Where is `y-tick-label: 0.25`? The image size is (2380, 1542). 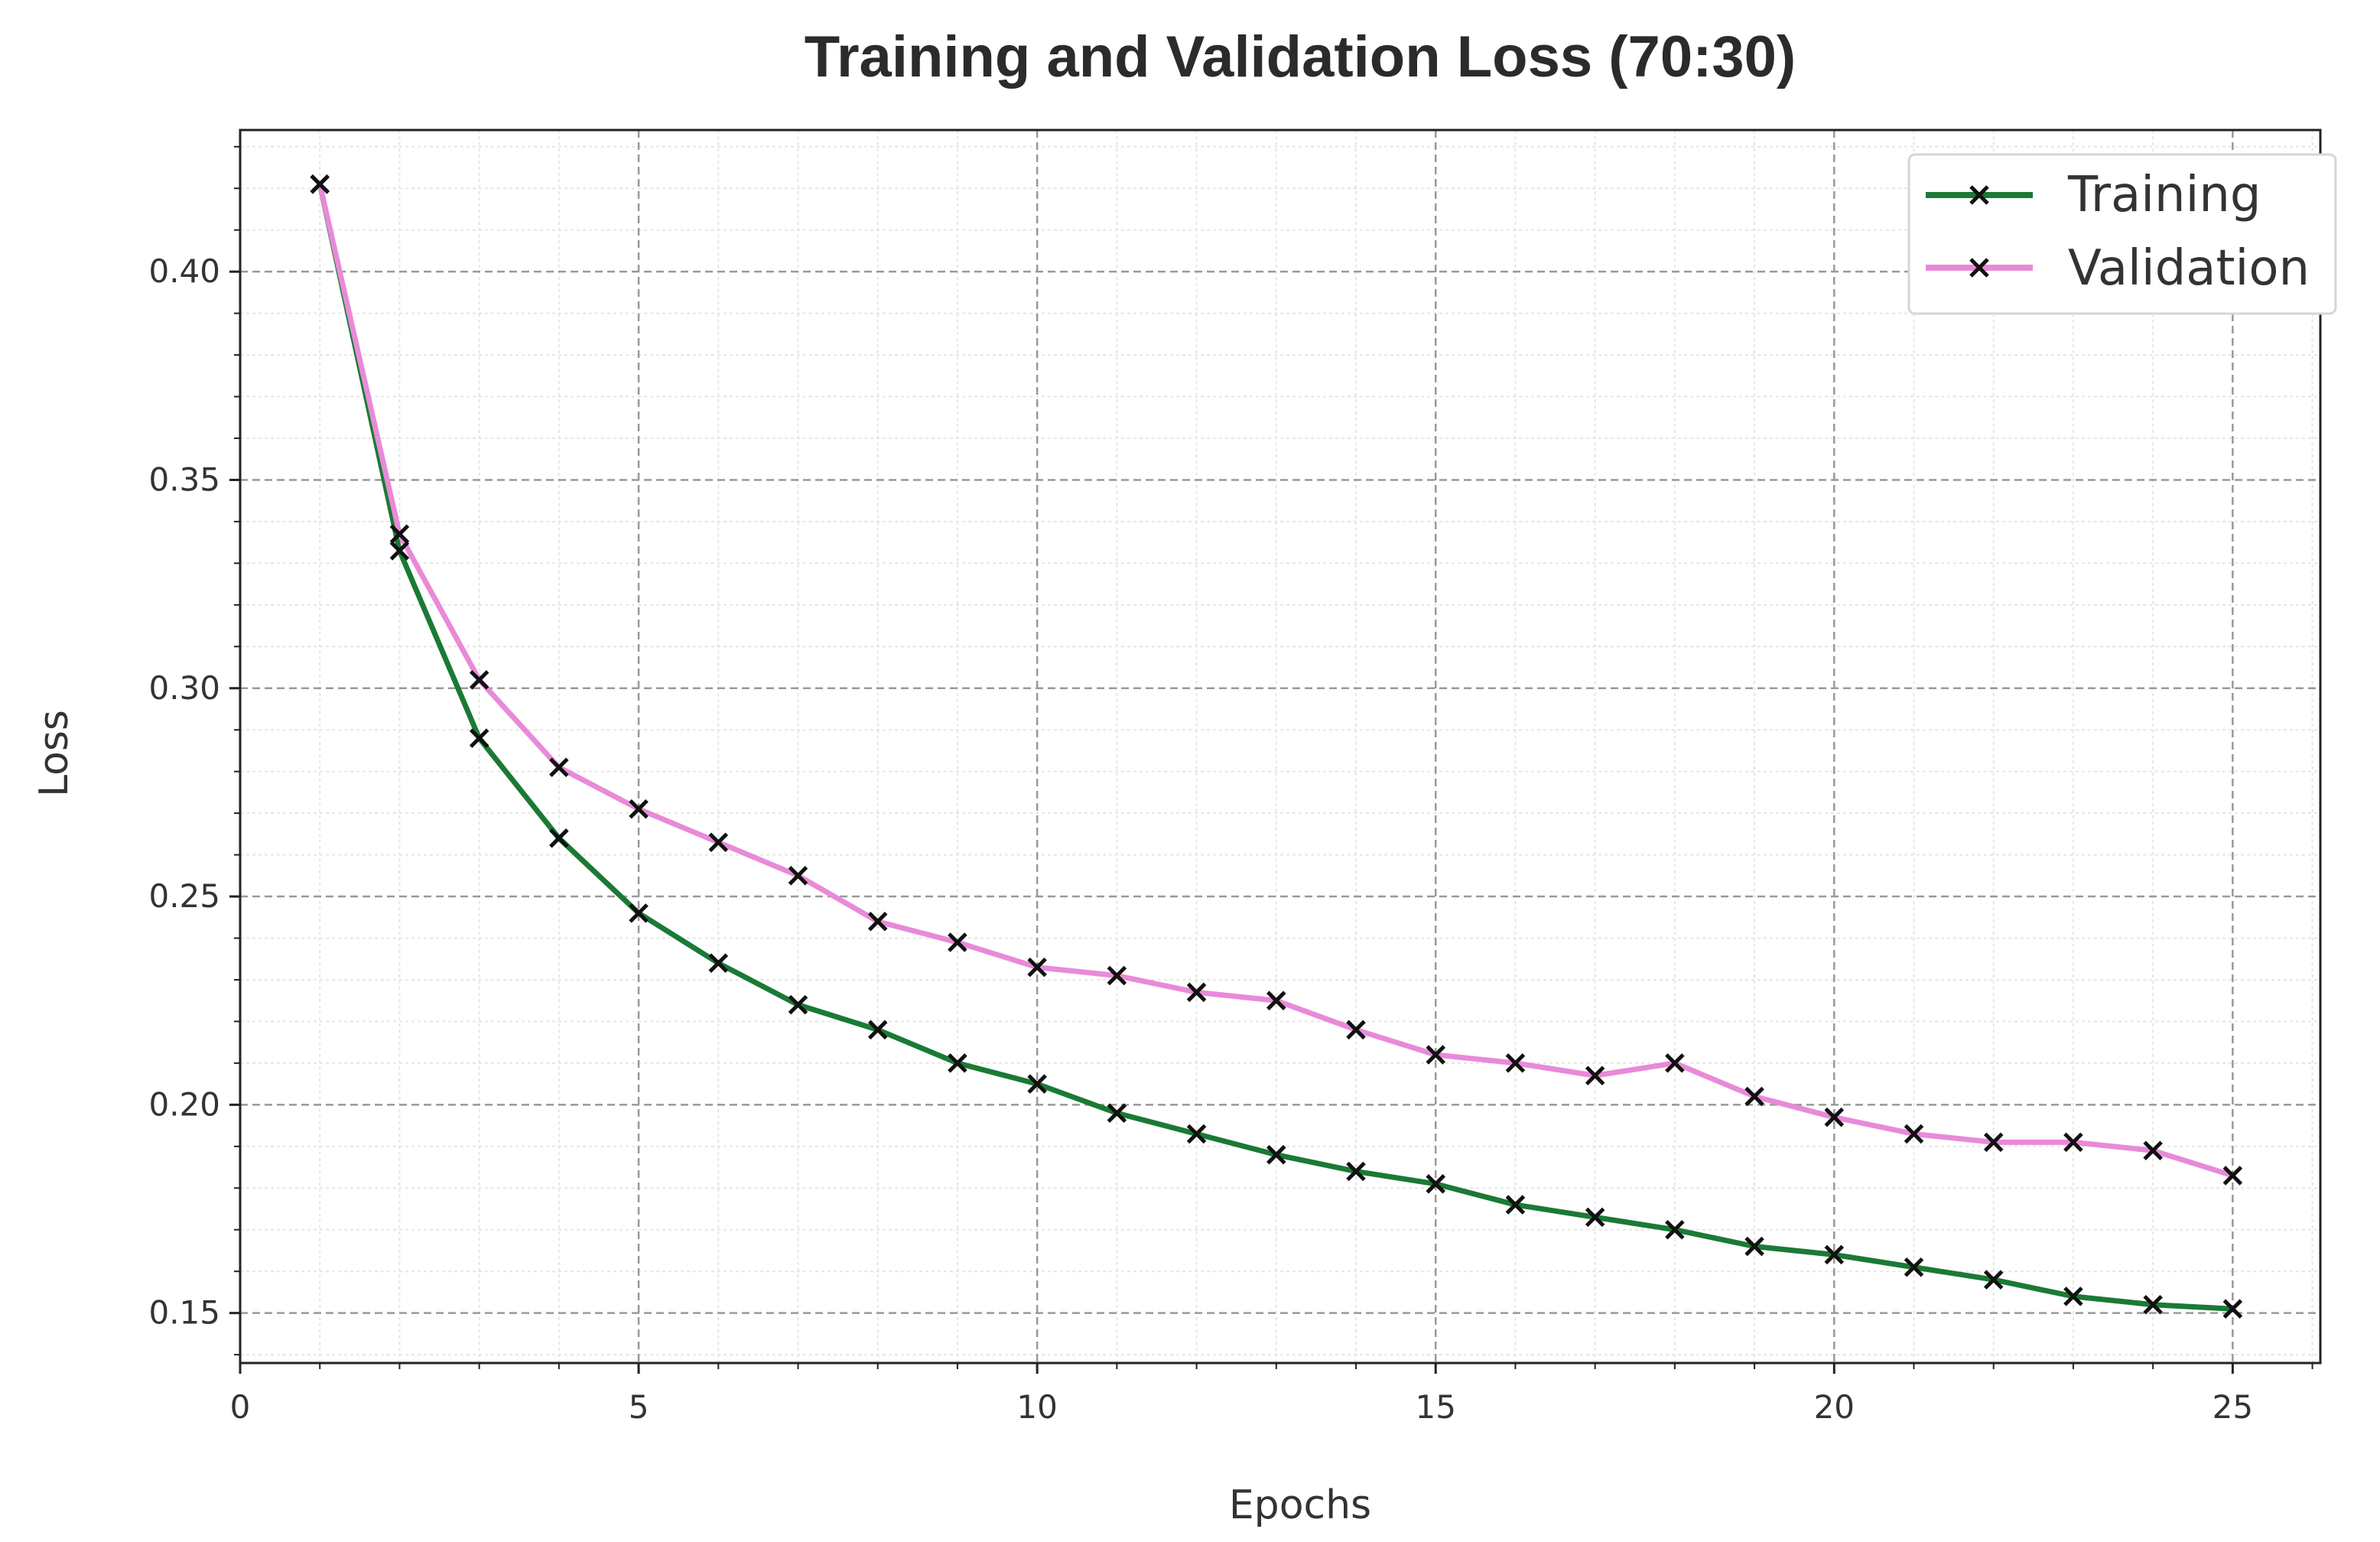 y-tick-label: 0.25 is located at coordinates (184, 896).